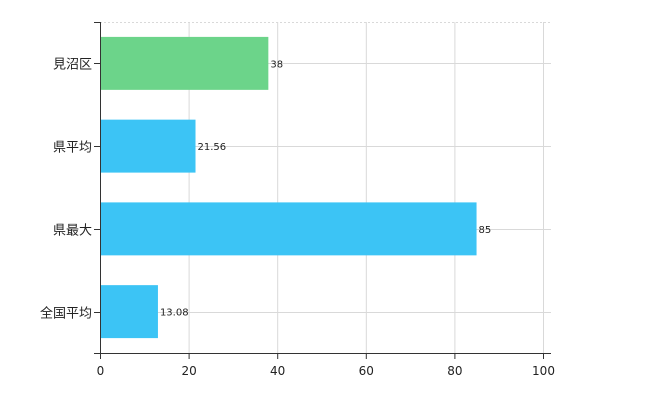 The image size is (650, 400). What do you see at coordinates (72, 148) in the screenshot?
I see `category-label: 県平均` at bounding box center [72, 148].